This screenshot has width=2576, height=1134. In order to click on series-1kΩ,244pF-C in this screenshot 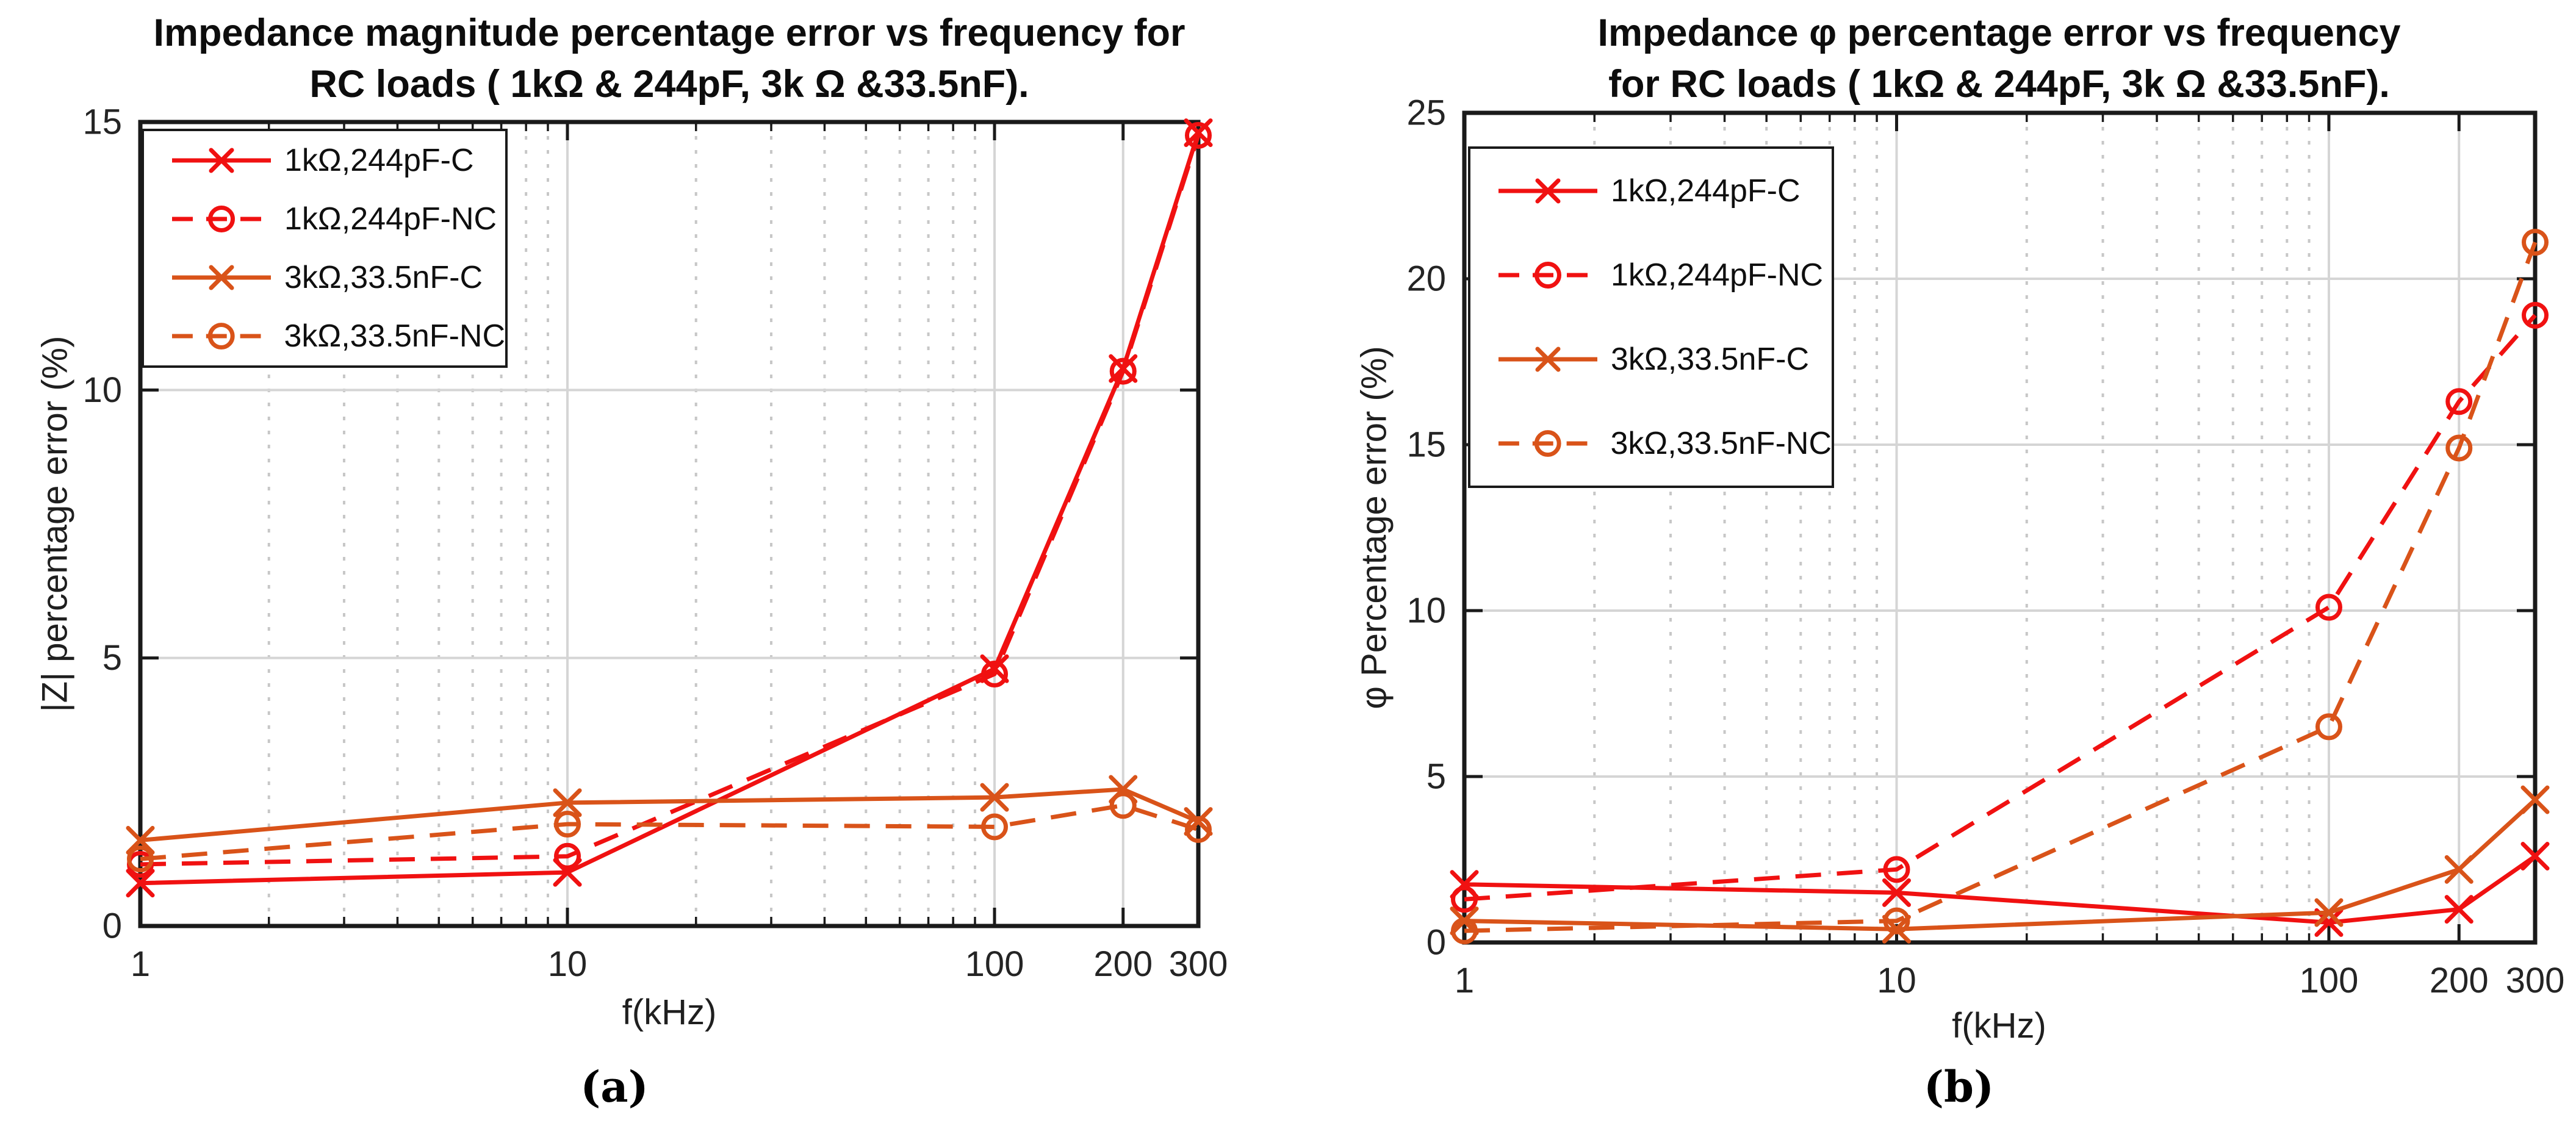, I will do `click(2000, 890)`.